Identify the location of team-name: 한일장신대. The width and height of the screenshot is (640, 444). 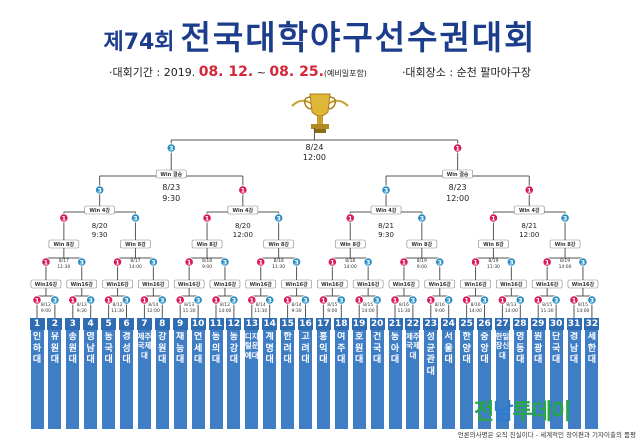
(502, 346).